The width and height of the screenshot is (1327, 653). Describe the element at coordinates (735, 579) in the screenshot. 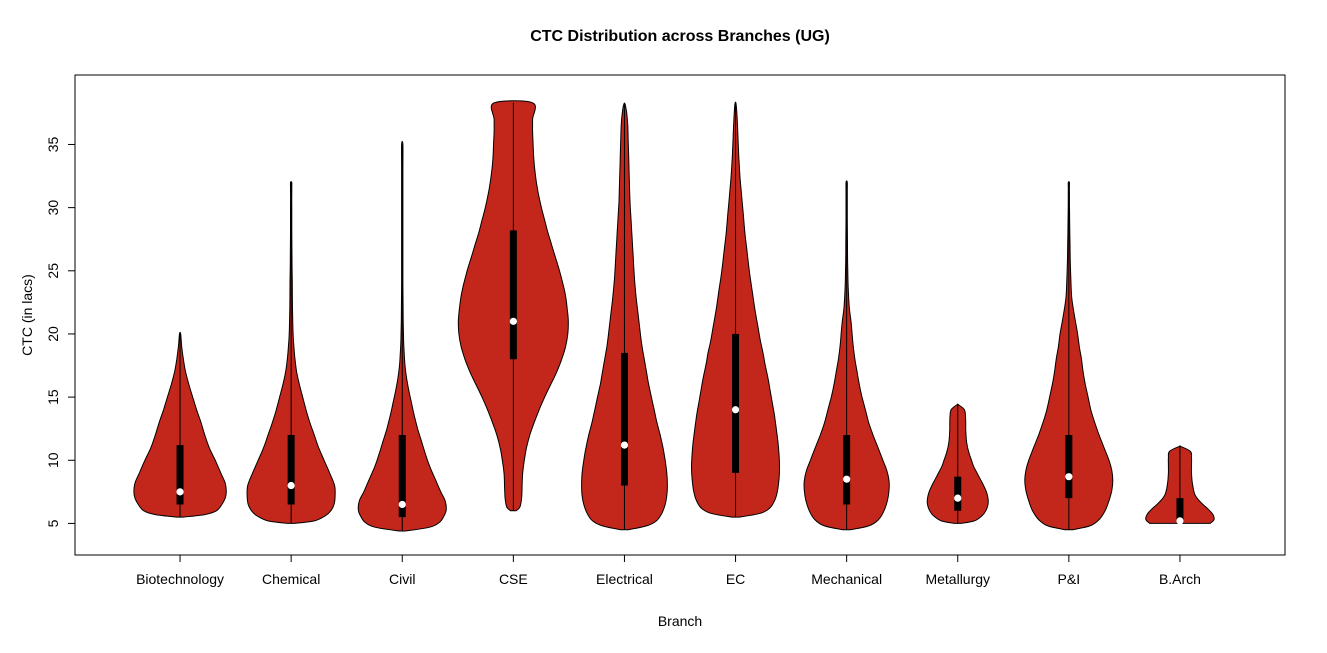

I see `x-tick-label: EC` at that location.